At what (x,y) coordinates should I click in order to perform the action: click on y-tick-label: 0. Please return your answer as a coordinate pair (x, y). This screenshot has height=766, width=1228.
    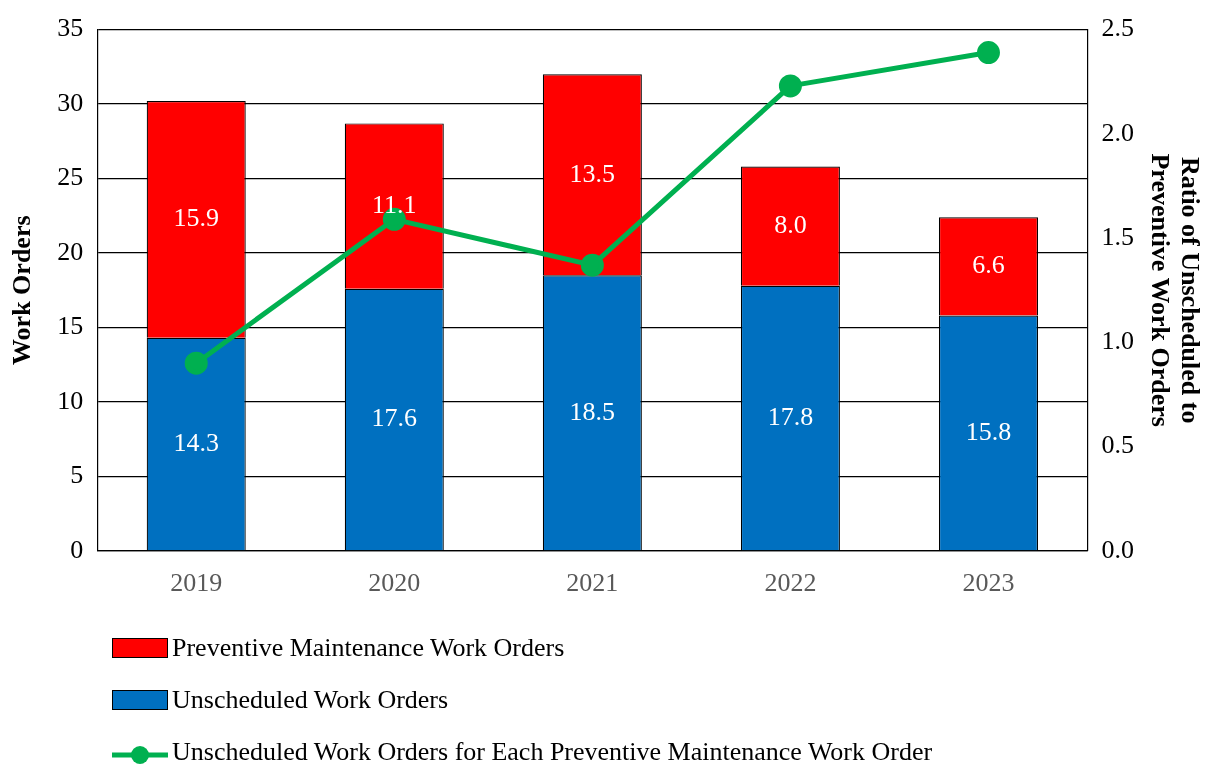
    Looking at the image, I should click on (77, 549).